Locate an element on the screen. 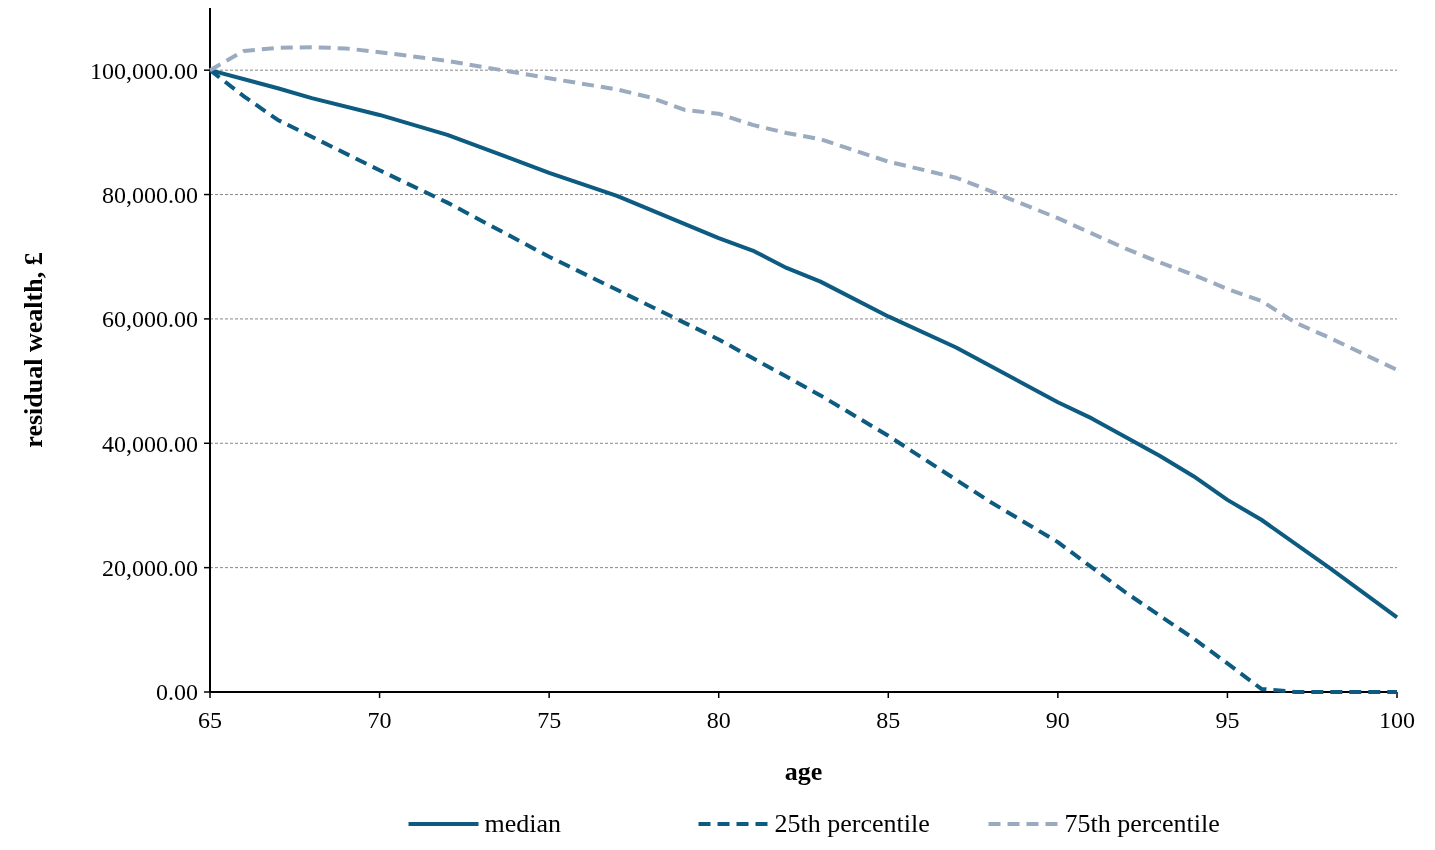  x-tick-label: 100 is located at coordinates (1397, 720).